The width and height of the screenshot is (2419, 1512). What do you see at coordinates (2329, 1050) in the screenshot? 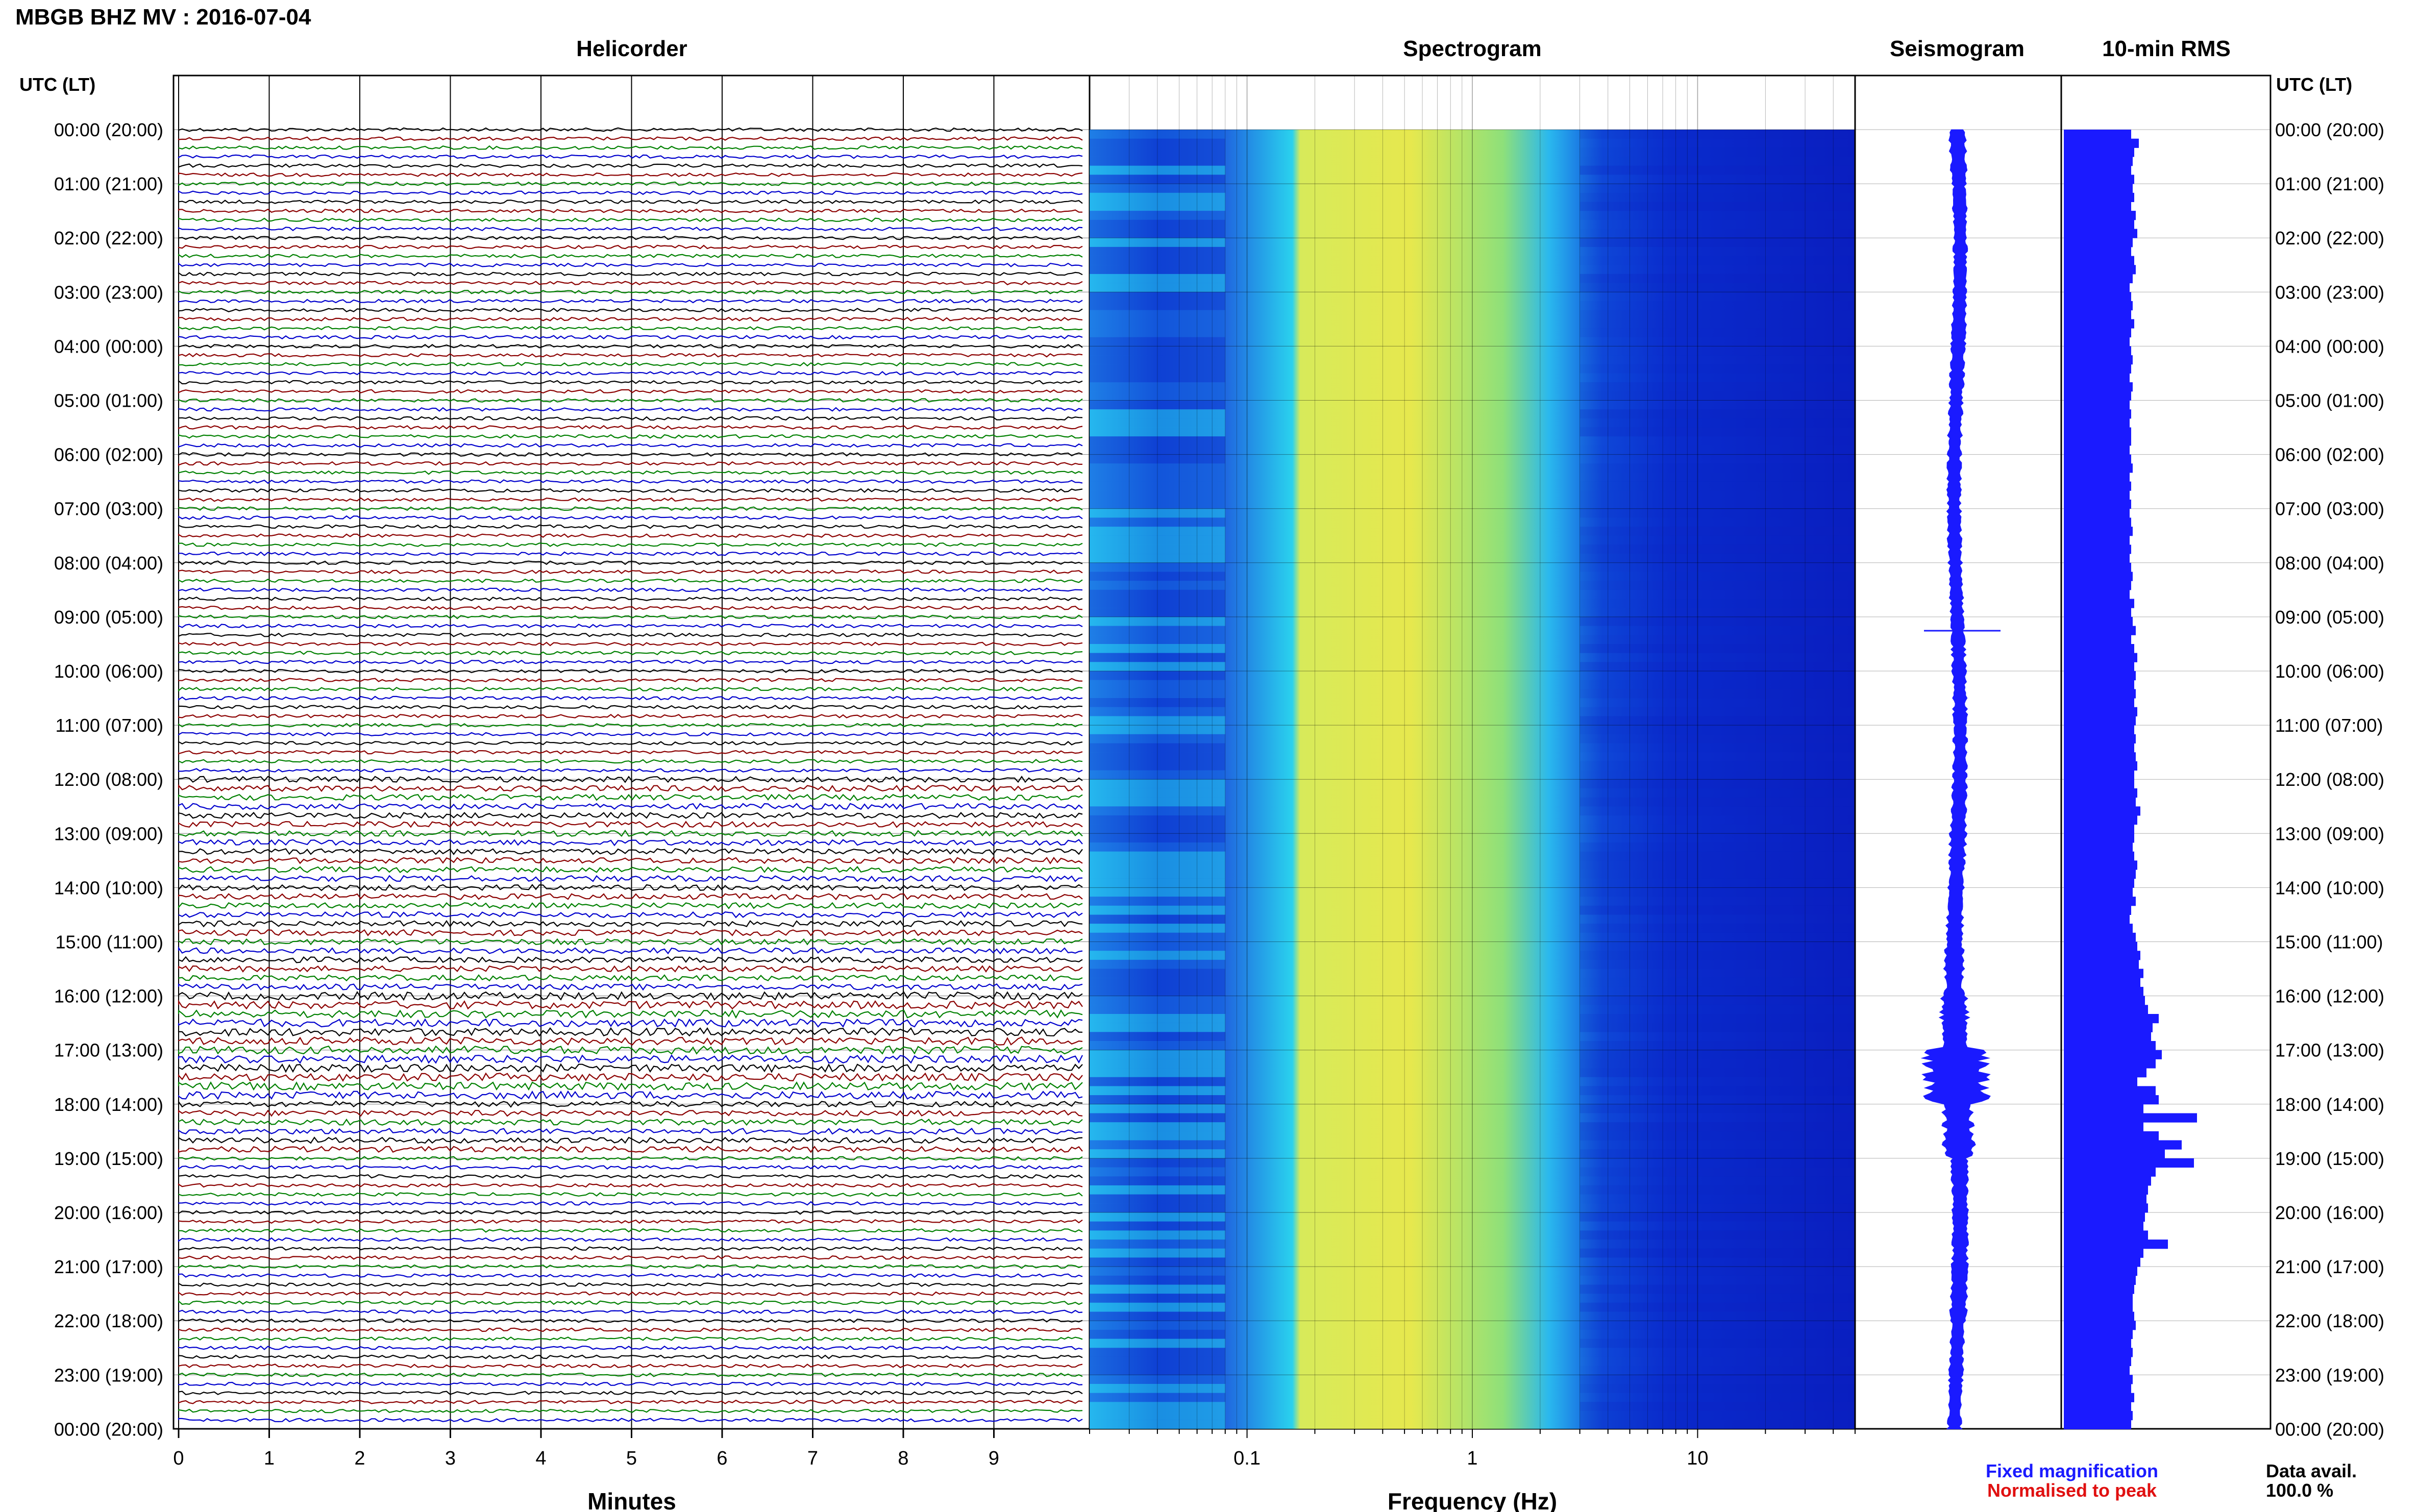
I see `row-label-right: 17:00 (13:00)` at bounding box center [2329, 1050].